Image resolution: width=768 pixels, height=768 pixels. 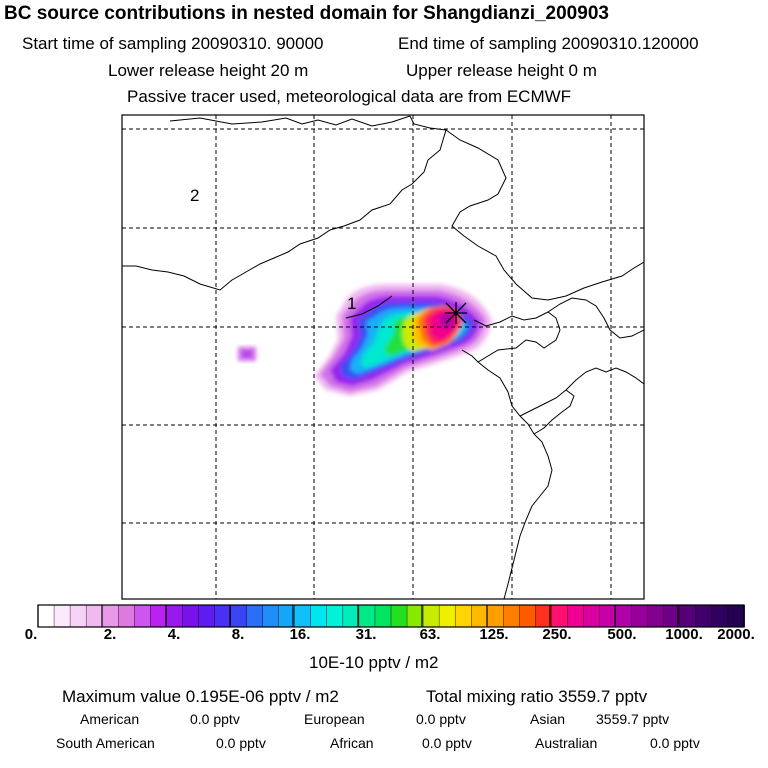 I want to click on colorbar-tick-label: 2., so click(x=110, y=634).